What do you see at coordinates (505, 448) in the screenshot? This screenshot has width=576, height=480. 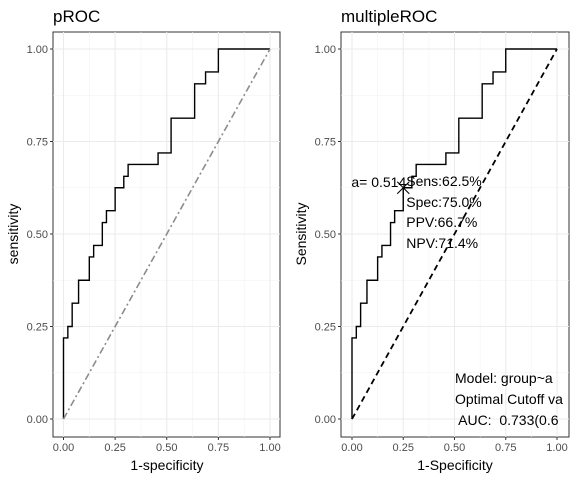 I see `multiplroc-x-tick-label: 0.75` at bounding box center [505, 448].